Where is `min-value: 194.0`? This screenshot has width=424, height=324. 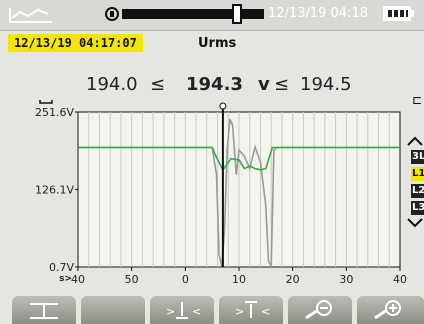
min-value: 194.0 is located at coordinates (112, 84).